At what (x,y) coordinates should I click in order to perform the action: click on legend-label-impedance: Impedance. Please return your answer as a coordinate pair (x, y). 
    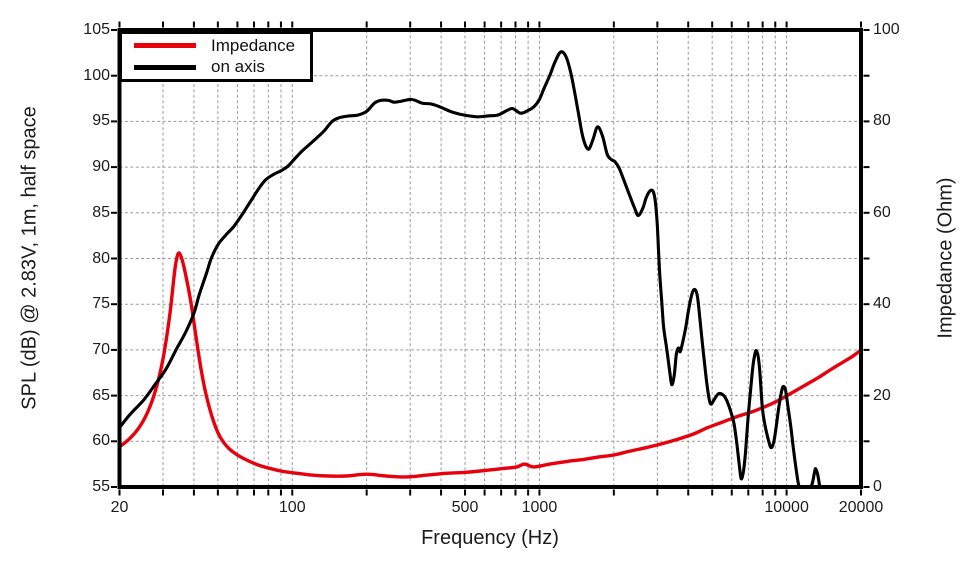
    Looking at the image, I should click on (253, 45).